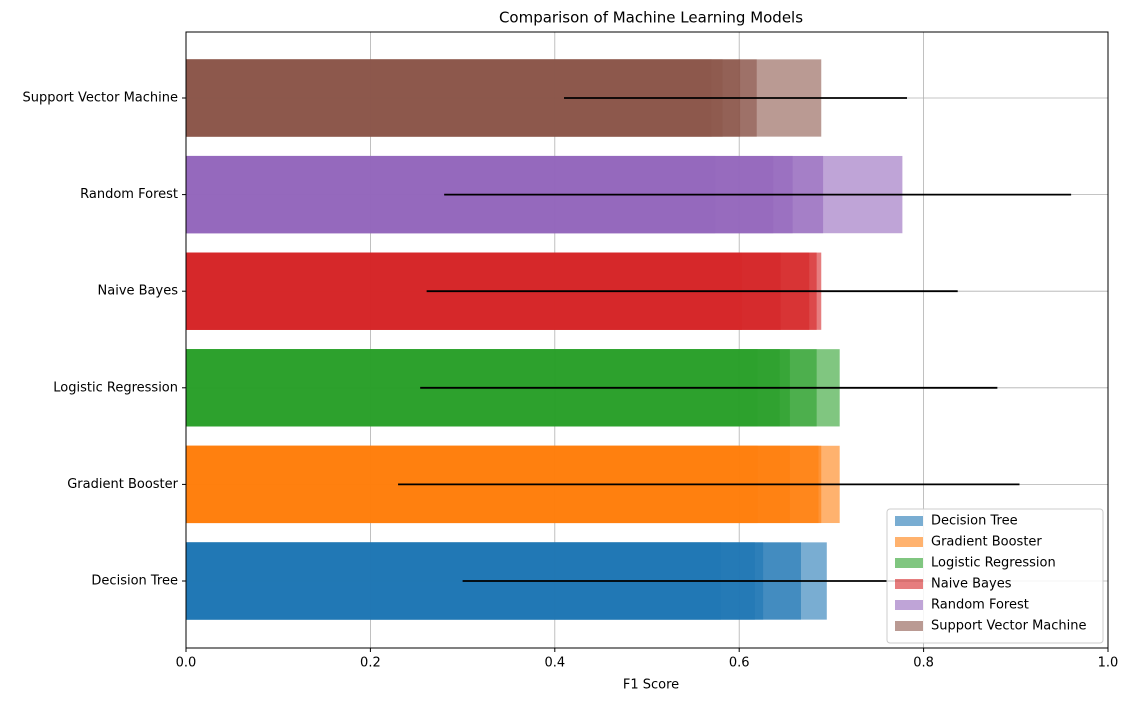 The width and height of the screenshot is (1130, 701). I want to click on y-tick-label: Random Forest, so click(129, 194).